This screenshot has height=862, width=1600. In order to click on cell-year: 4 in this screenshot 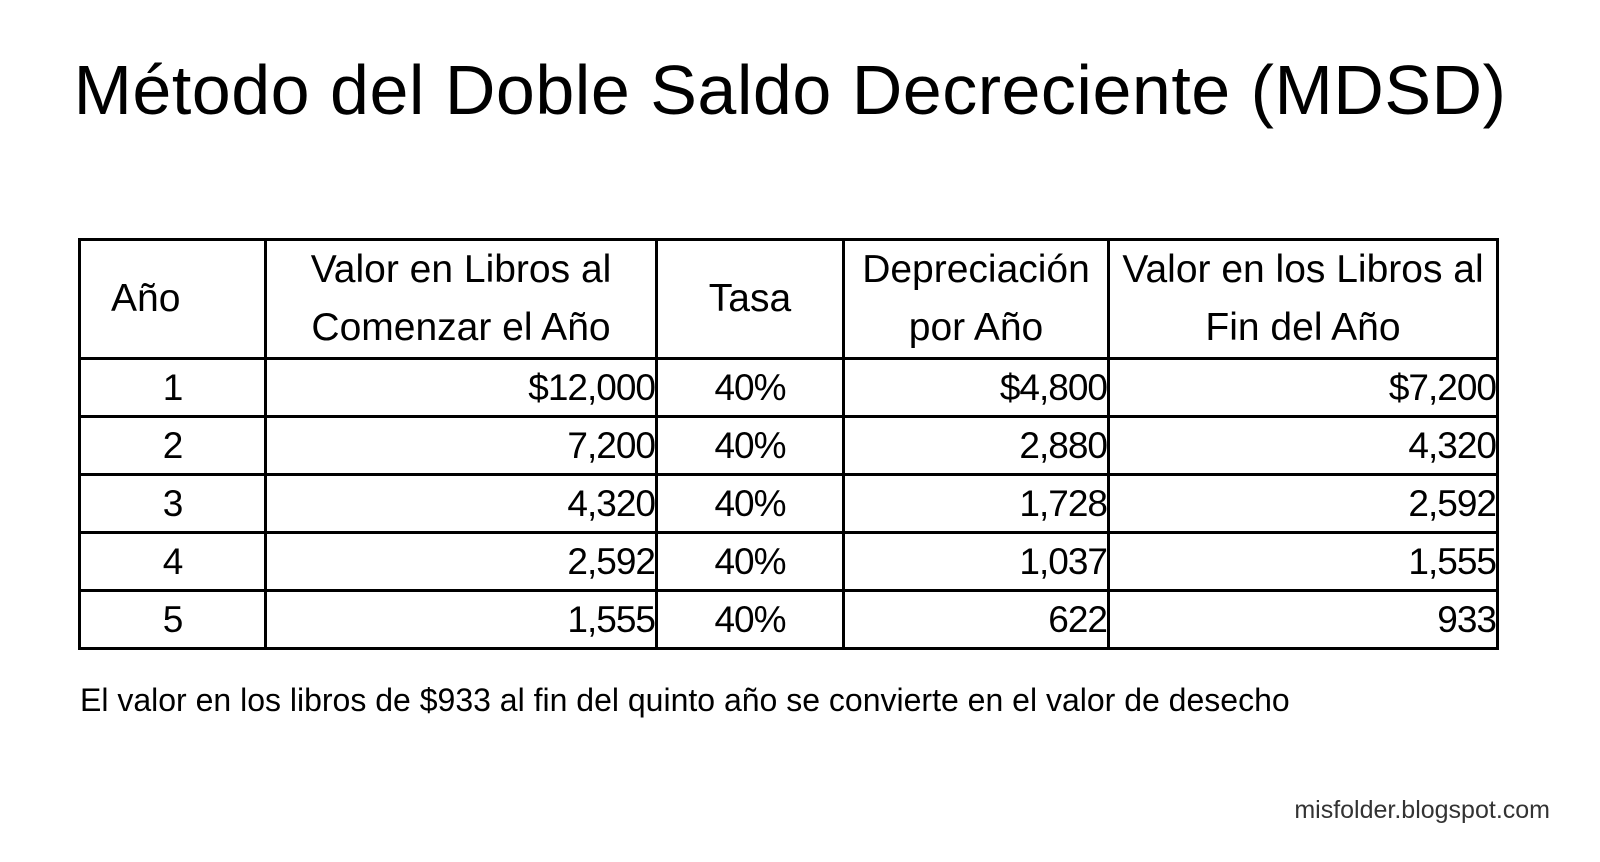, I will do `click(172, 561)`.